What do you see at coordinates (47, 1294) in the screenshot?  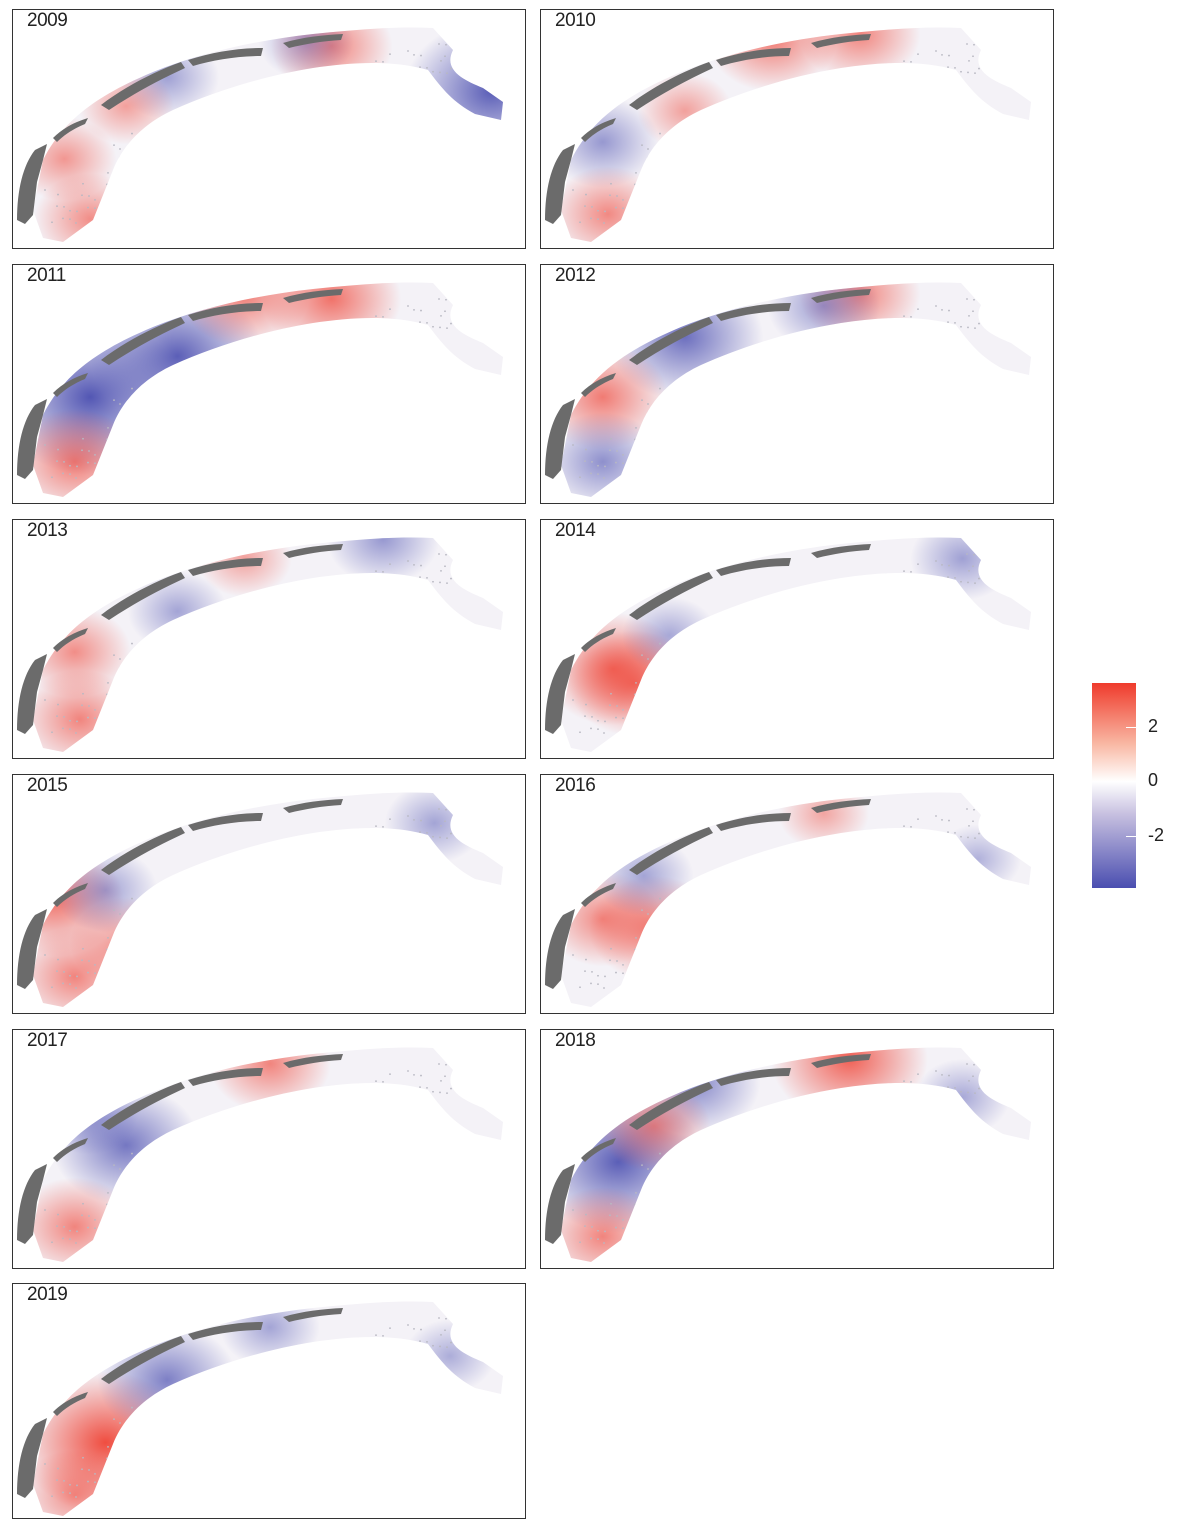 I see `panel-year-label: 2019` at bounding box center [47, 1294].